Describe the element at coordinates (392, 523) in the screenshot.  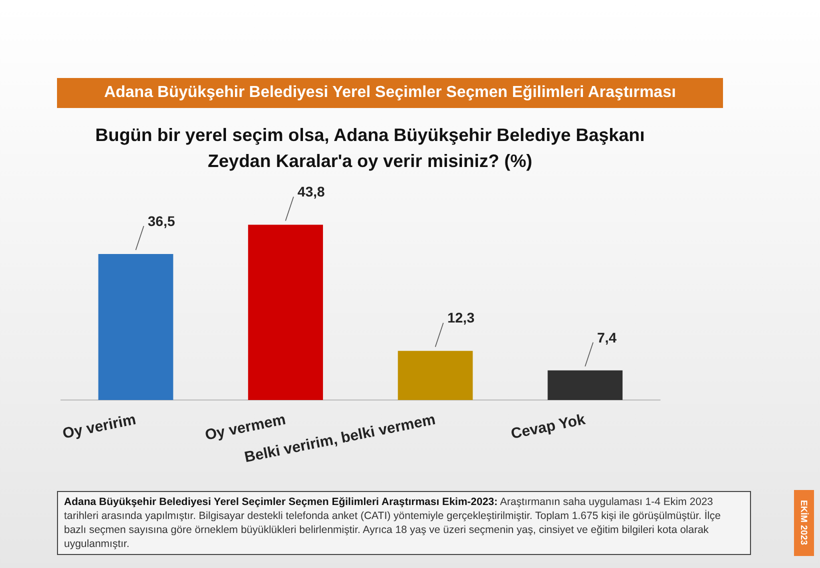
I see `text: Adana Büyükşehir Belediyesi Yerel Seçimler Seçmen Eğilimleri Araştırması Ekim-2023: Araştırmanın saha uygulaması 1-4 Ekim 2023 tarihleri arasında yapılmıştır. Bilgisayar destekli telefonda anket (CATI) yöntemiyle gerçekleştirilmiştir. Toplam 1.675 kişi ile görüşülmüştür. İlçe bazlı seçmen sayısına göre örneklem büyüklükleri belirlenmiştir. Ayrıca 18 yaş ve üzeri seçmenin yaş, cinsiyet ve eğitim bilgileri kota olarak uygulanmıştır.` at that location.